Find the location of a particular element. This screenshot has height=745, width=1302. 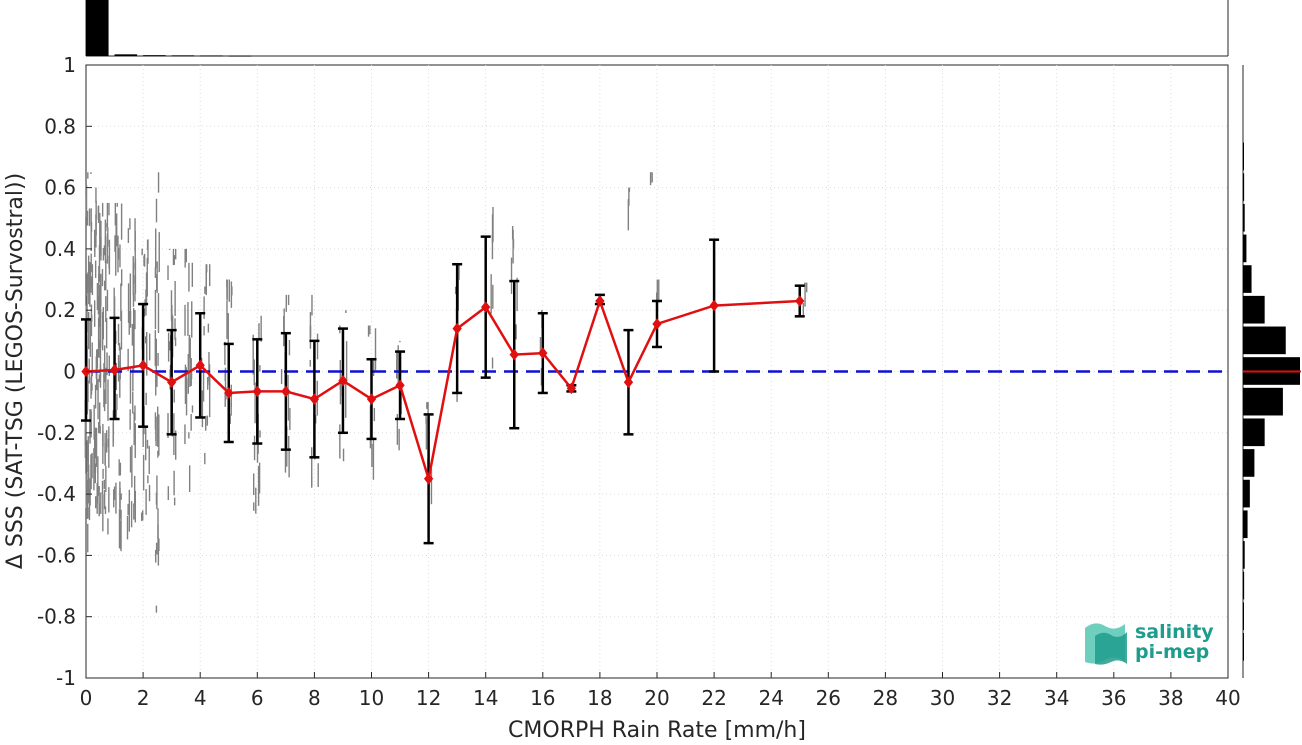

x-tick-label: 4 is located at coordinates (200, 698).